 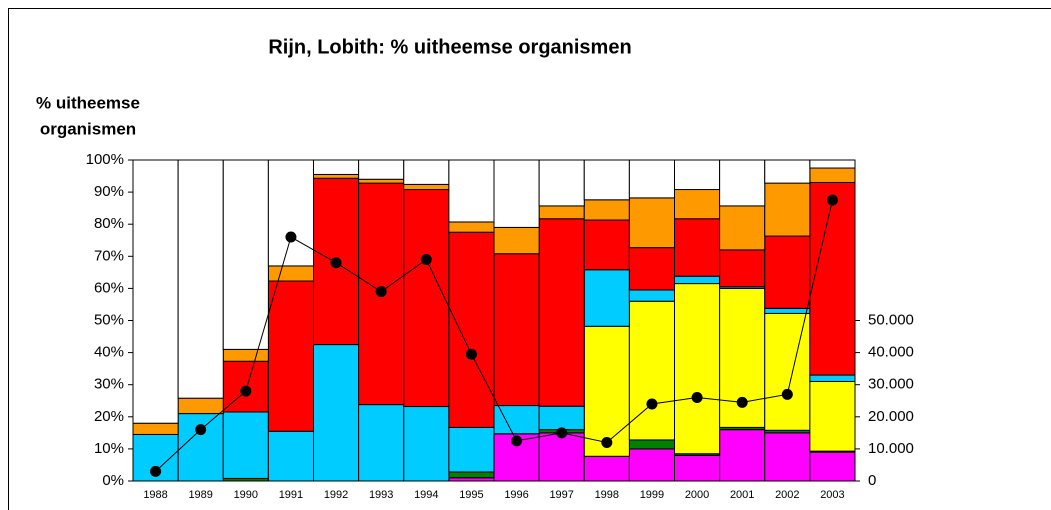 What do you see at coordinates (105, 159) in the screenshot?
I see `y-tick-label: 100%` at bounding box center [105, 159].